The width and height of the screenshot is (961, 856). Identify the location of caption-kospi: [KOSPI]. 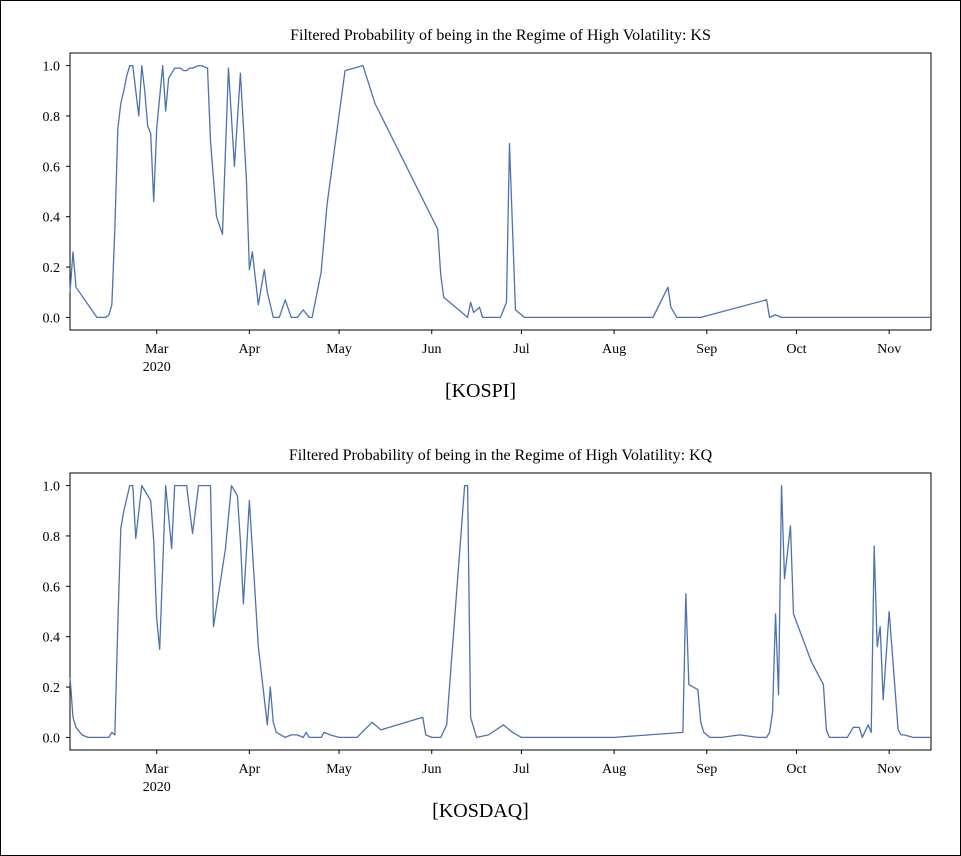
(480, 391).